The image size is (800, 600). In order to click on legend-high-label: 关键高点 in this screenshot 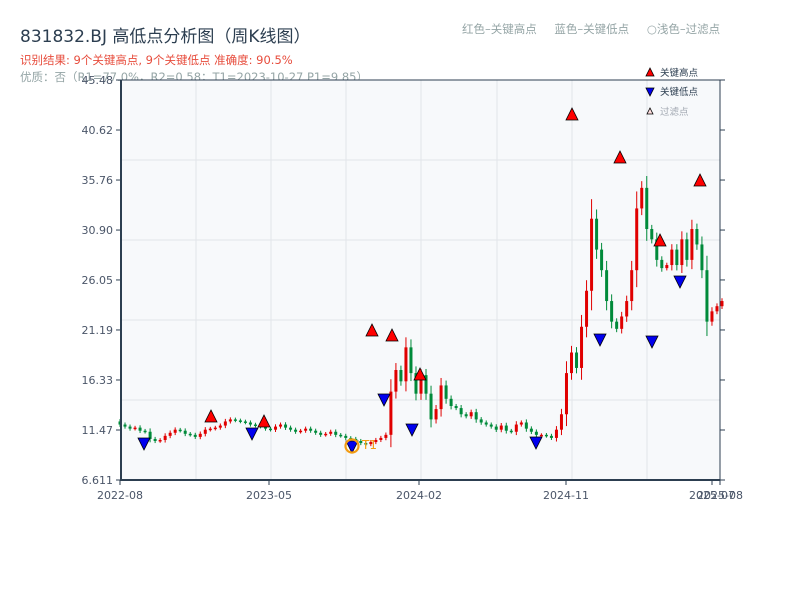, I will do `click(679, 73)`.